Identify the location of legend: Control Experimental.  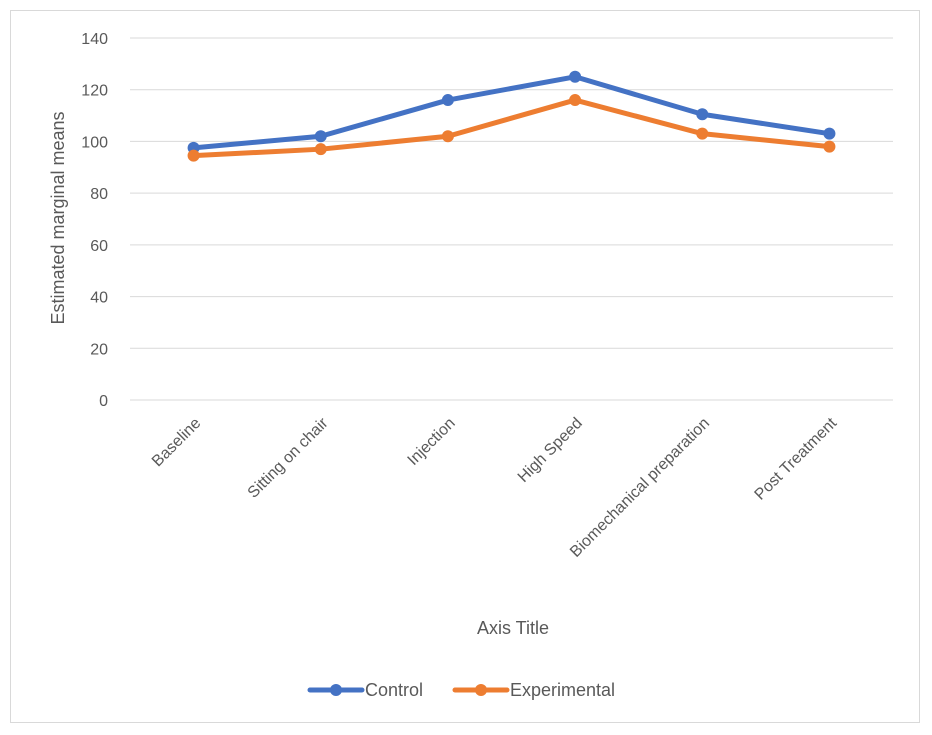
(461, 690).